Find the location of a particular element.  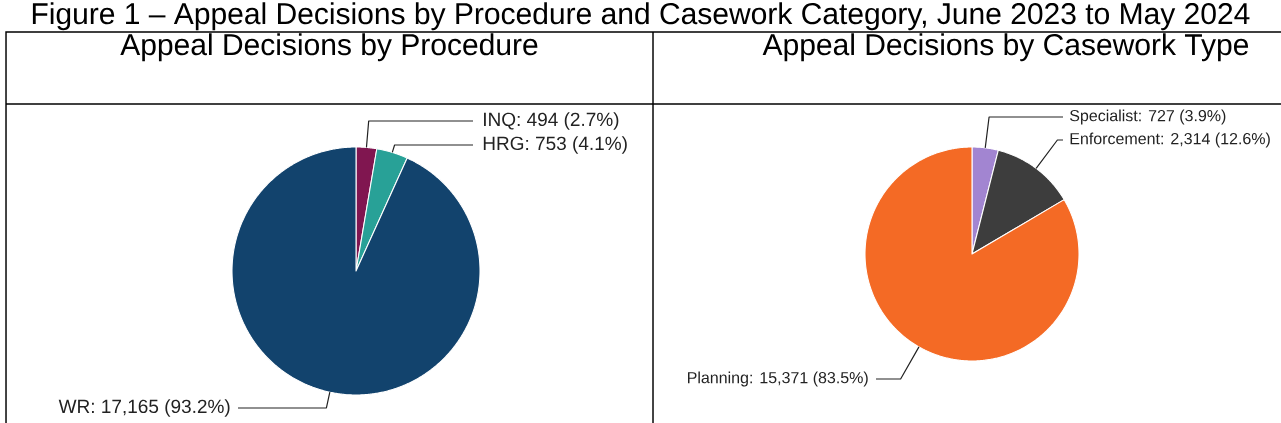

caption: Figure 1 – Appeal Decisions by Procedure and Casework Category, June 2023 to May 2024 is located at coordinates (641, 16).